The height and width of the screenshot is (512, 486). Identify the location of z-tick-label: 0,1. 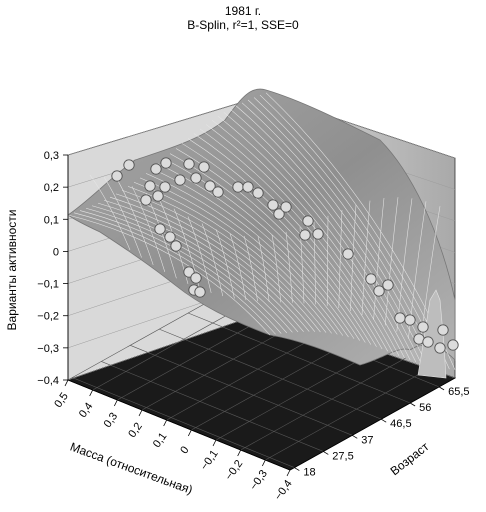
(51, 220).